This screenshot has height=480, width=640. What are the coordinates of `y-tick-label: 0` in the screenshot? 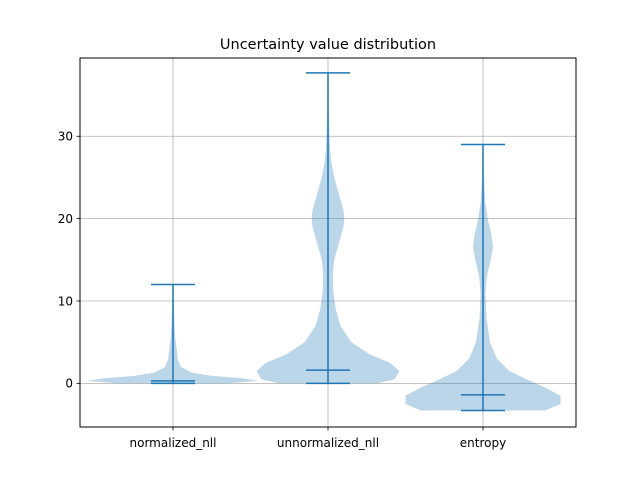 It's located at (69, 384).